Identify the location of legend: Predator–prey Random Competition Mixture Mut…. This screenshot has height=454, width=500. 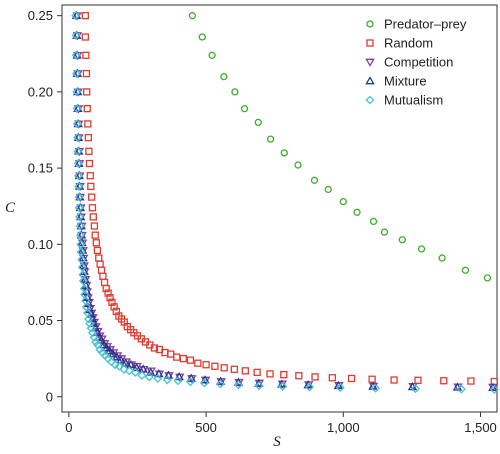
(416, 62).